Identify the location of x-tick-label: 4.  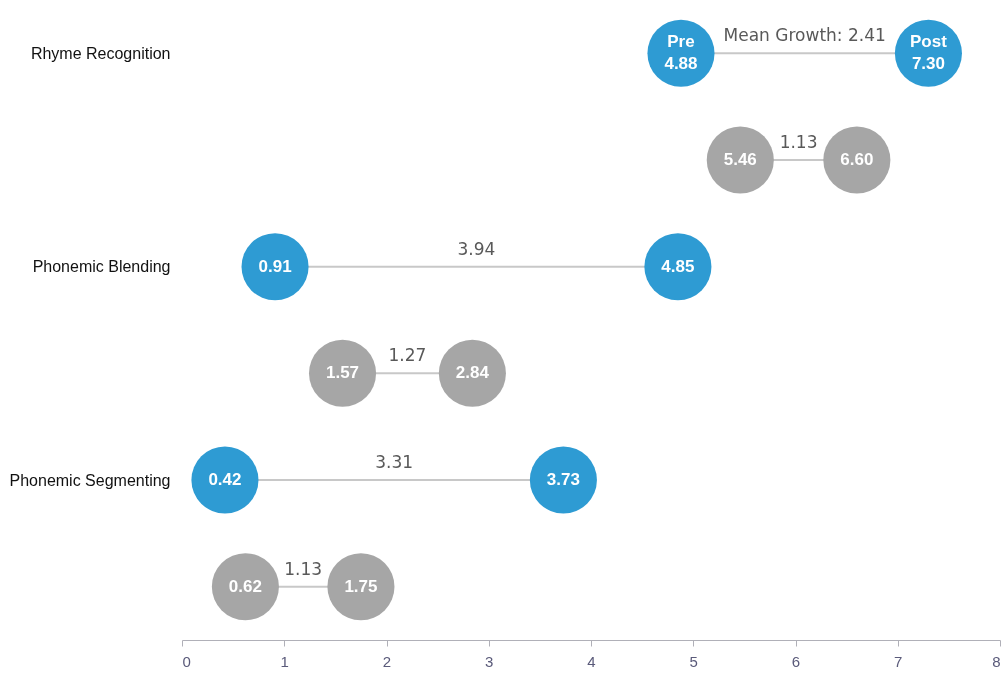
(591, 661).